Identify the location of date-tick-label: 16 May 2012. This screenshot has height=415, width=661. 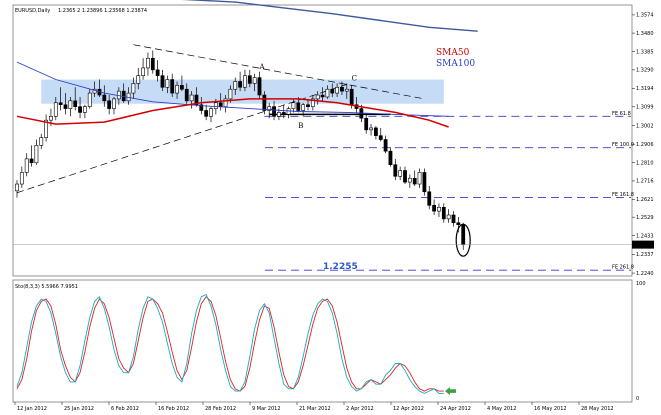
(550, 409).